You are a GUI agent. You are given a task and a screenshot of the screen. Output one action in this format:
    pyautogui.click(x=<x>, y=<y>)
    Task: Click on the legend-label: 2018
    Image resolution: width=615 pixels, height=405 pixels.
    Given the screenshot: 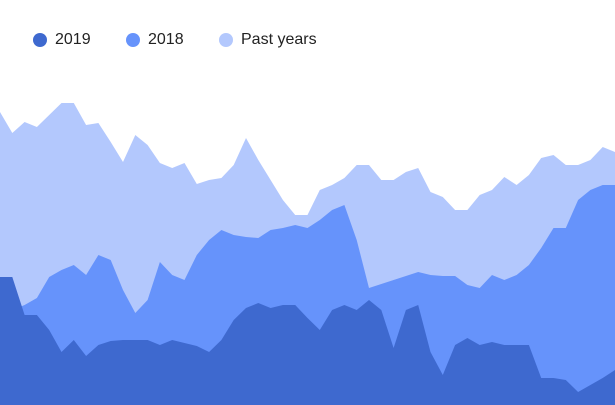 What is the action you would take?
    pyautogui.click(x=166, y=39)
    